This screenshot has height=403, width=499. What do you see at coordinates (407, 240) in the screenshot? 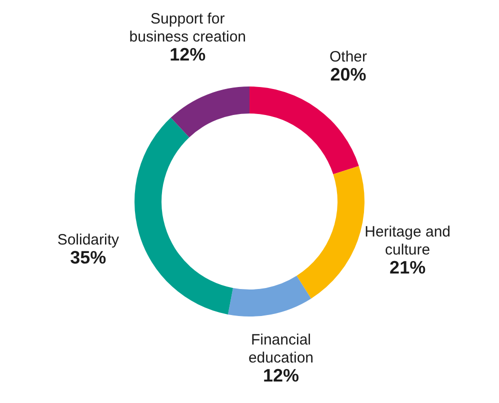
I see `category-label: Heritage and culture` at bounding box center [407, 240].